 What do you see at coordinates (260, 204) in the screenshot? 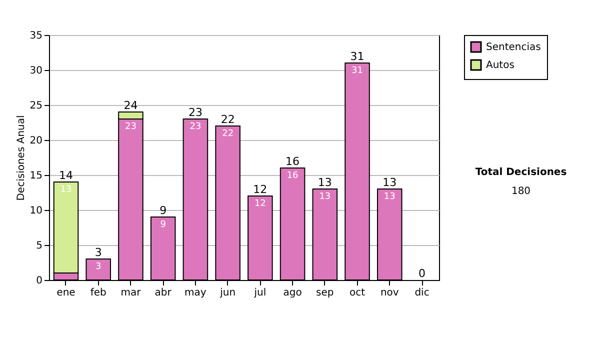
I see `data-label: 12` at bounding box center [260, 204].